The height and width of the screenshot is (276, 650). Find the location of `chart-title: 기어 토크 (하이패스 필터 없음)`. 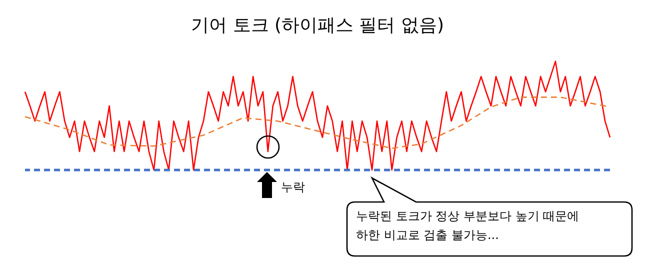

chart-title: 기어 토크 (하이패스 필터 없음) is located at coordinates (317, 25).